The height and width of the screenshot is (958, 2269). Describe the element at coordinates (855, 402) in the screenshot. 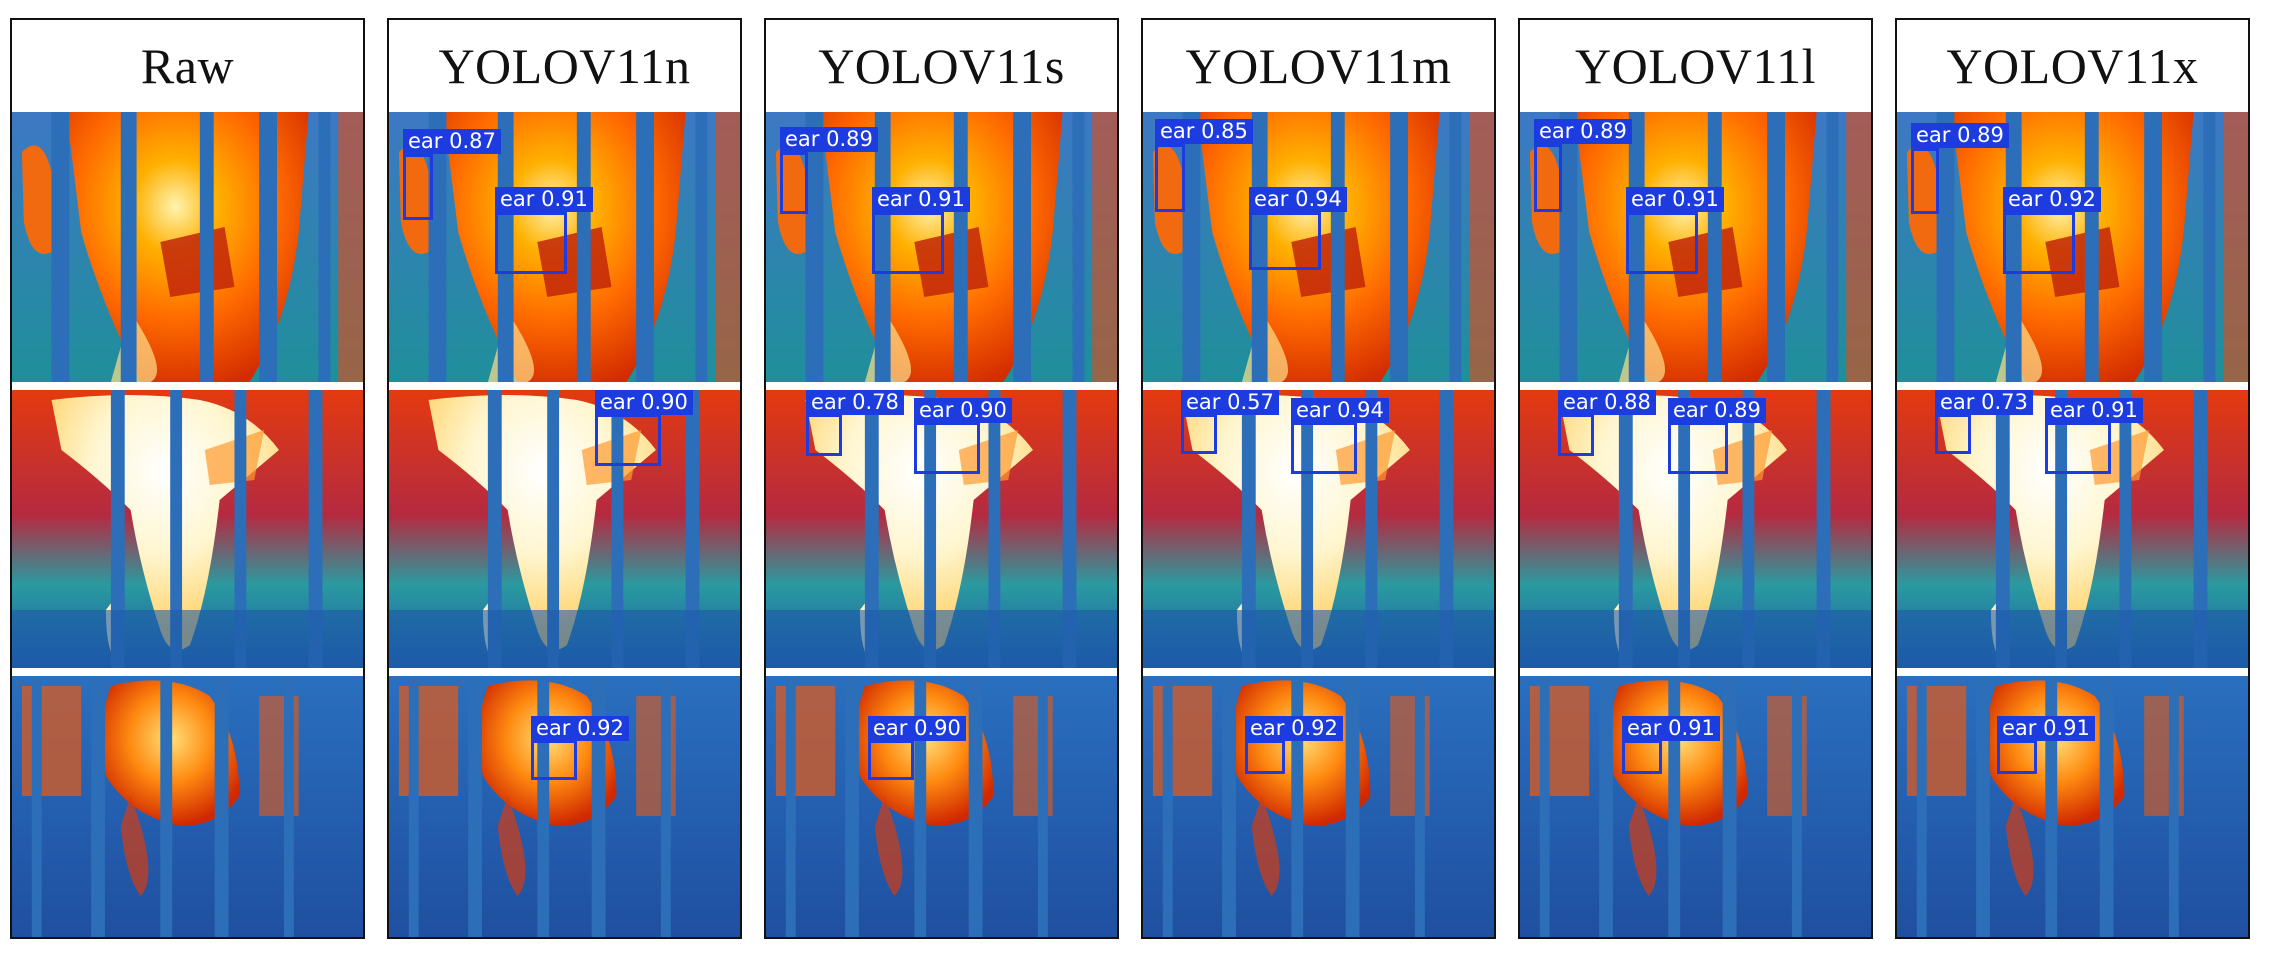

I see `detection-label: ear 0.78` at that location.